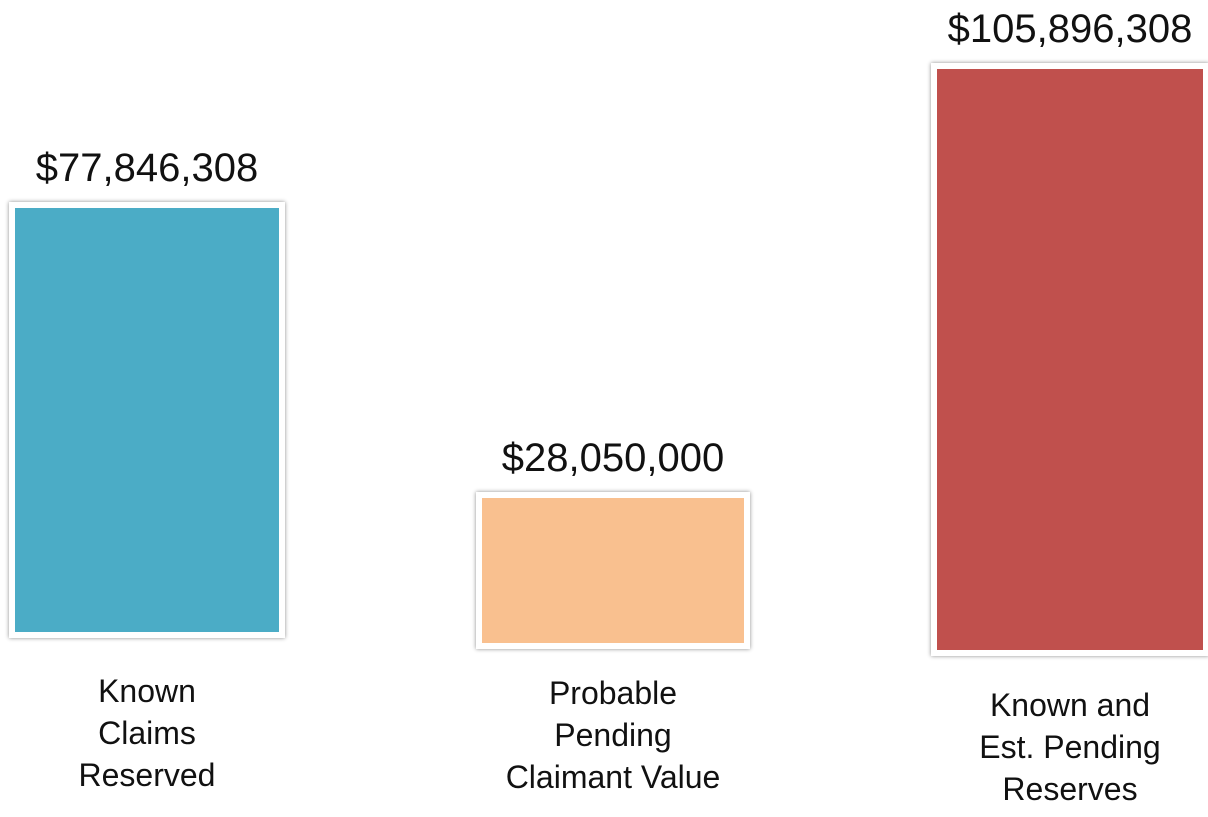 Image resolution: width=1208 pixels, height=817 pixels. Describe the element at coordinates (613, 735) in the screenshot. I see `category-label: Probable Pending Claimant Value` at that location.